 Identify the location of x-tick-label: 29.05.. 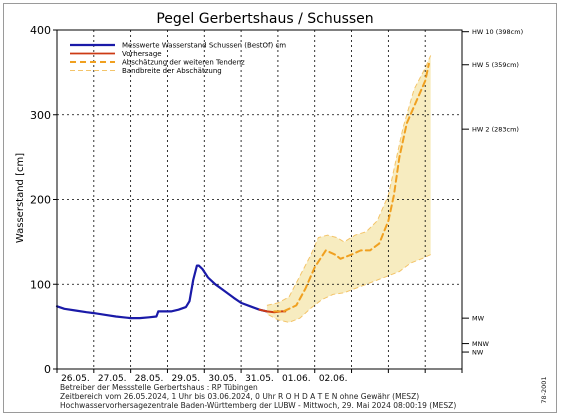
(186, 379).